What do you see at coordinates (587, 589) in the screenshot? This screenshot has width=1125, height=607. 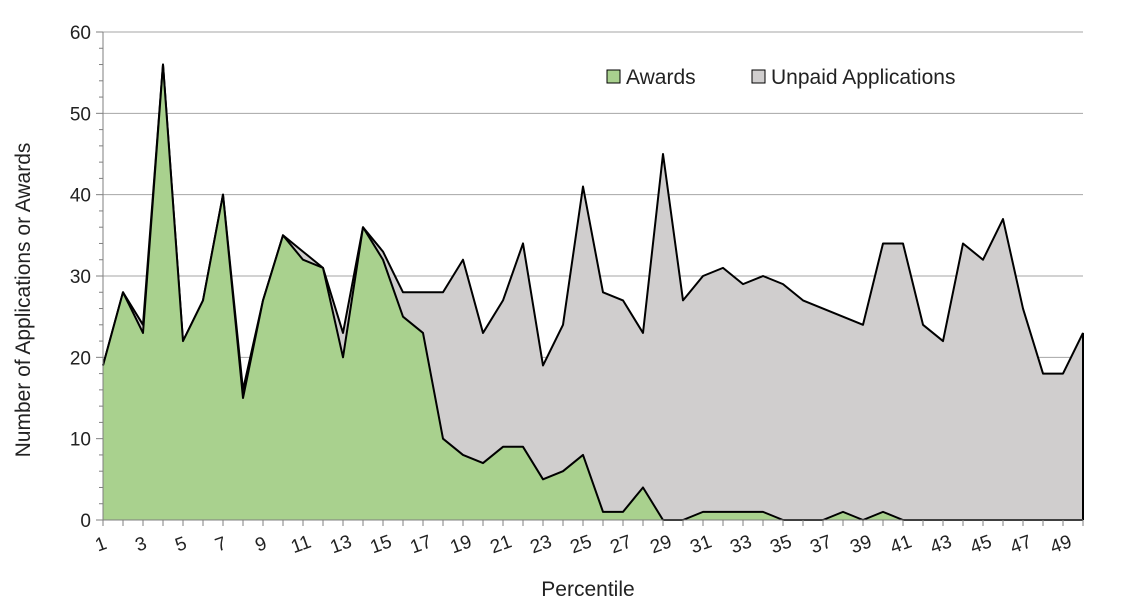 I see `x-axis-title: Percentile` at bounding box center [587, 589].